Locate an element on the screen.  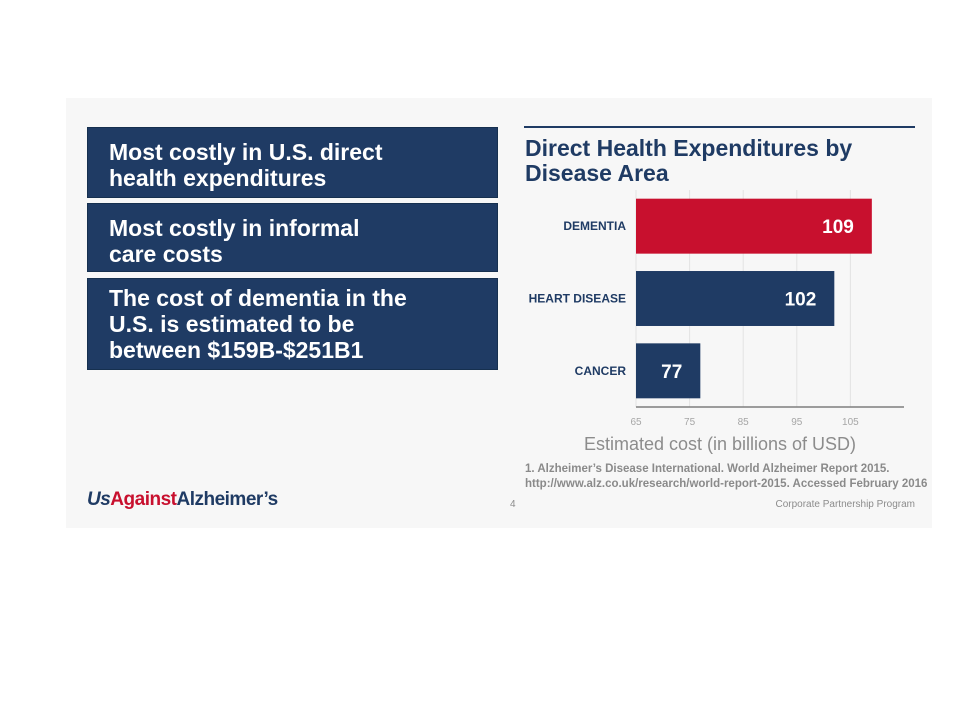
x-tick-label: 65 is located at coordinates (636, 422).